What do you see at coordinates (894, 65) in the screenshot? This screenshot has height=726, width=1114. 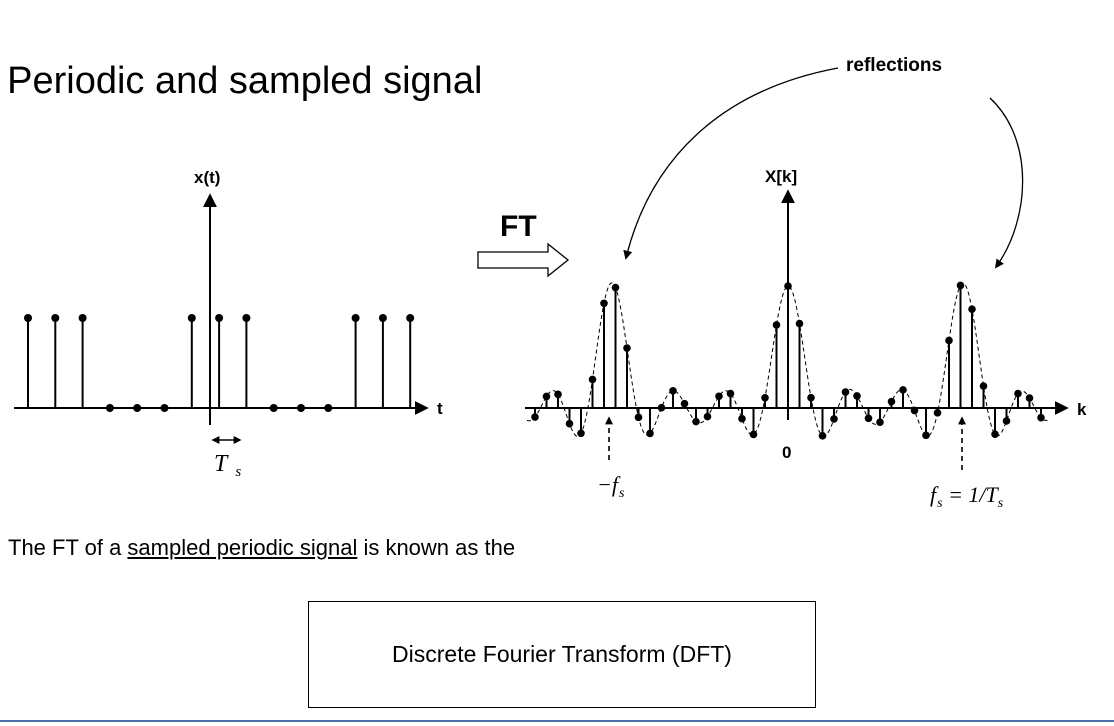 I see `reflections-label: reflections` at bounding box center [894, 65].